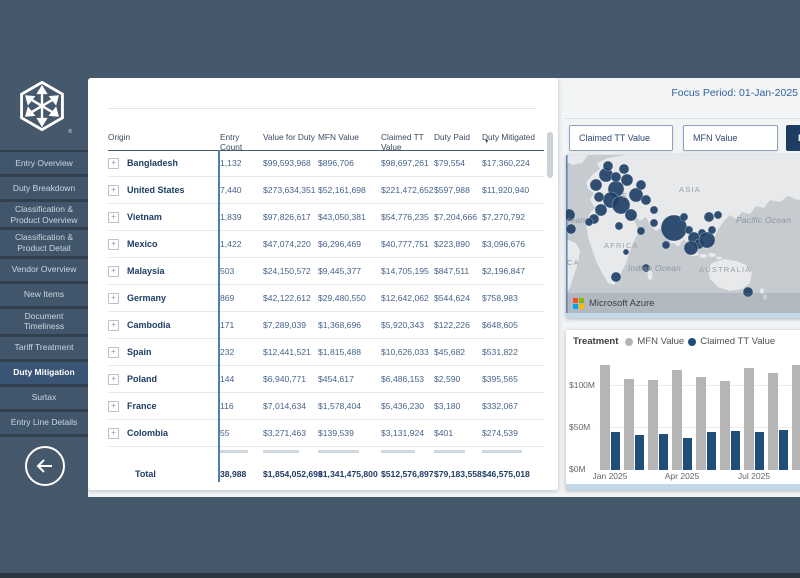 This screenshot has width=800, height=578. I want to click on sidebar-item-duty-breakdown: Duty Breakdown, so click(44, 188).